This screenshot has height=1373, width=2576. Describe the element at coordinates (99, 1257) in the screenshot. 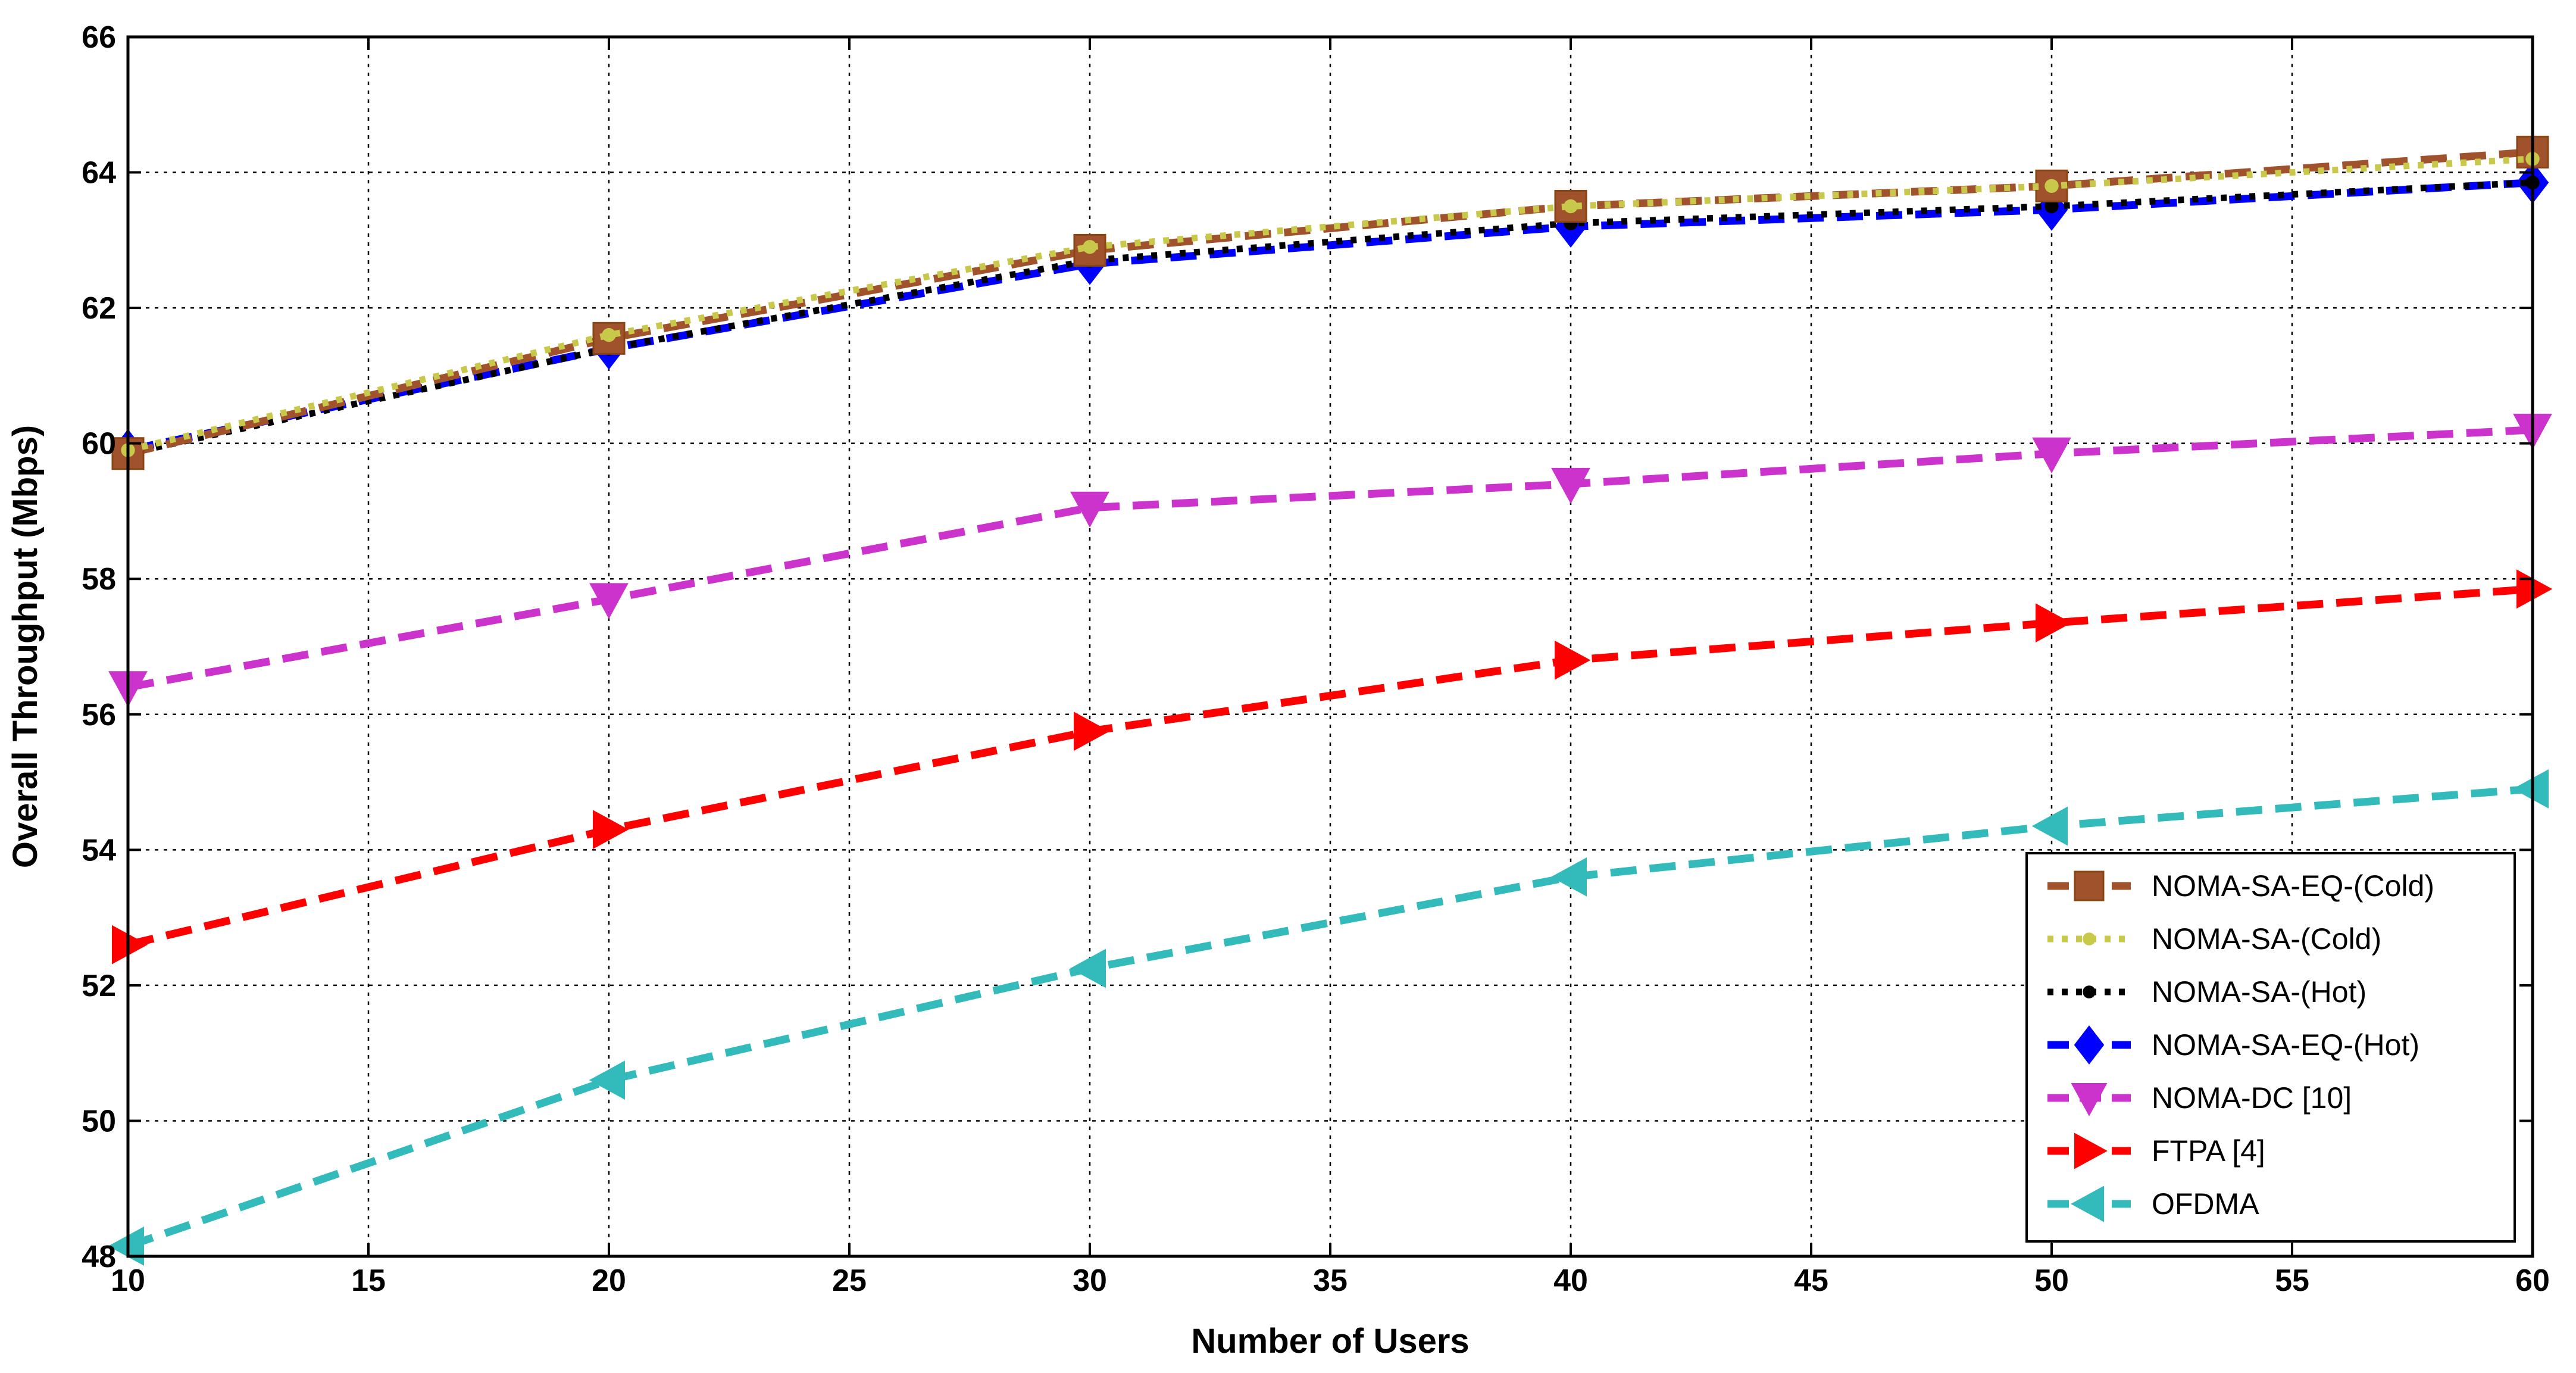

I see `y-tick-label: 48` at that location.